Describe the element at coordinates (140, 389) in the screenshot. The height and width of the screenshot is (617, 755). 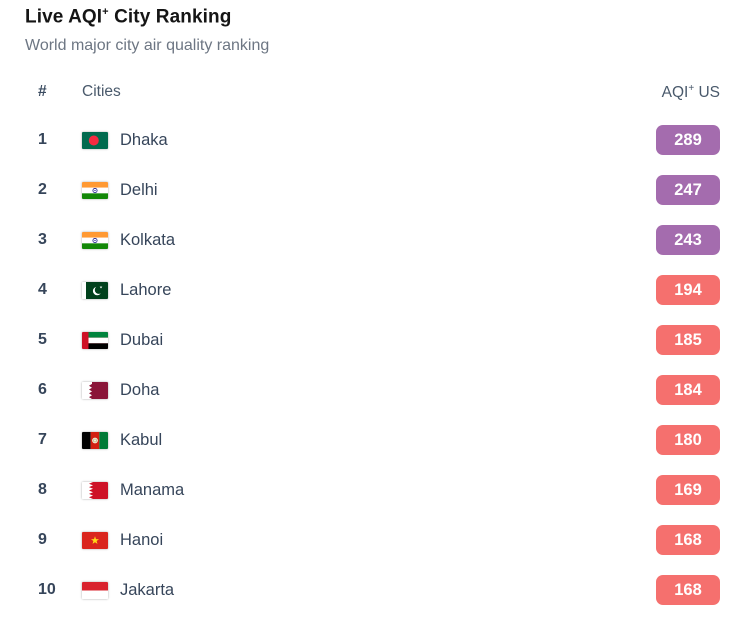
I see `city-name: Doha` at that location.